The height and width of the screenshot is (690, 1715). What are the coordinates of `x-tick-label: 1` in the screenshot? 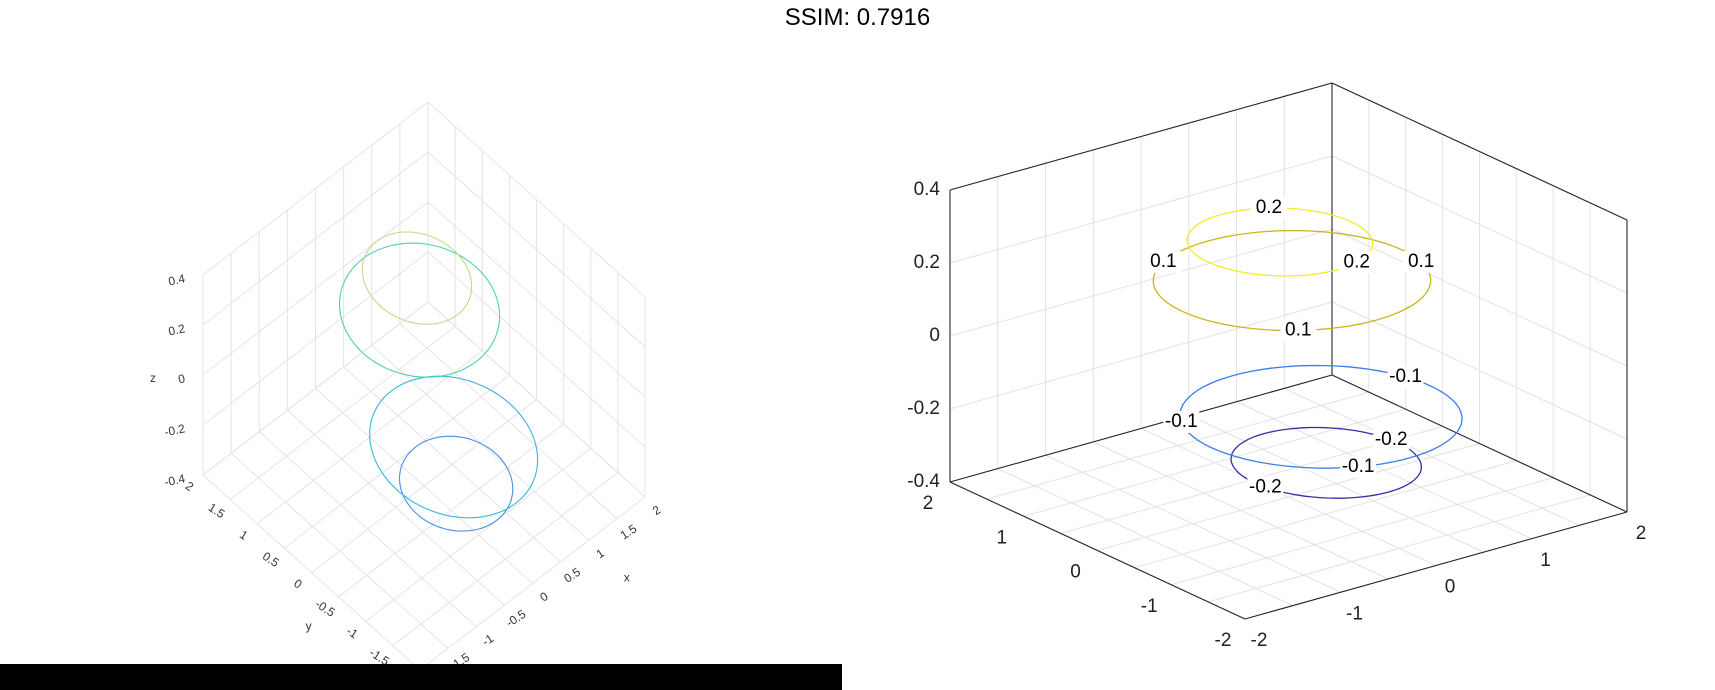 It's located at (1545, 560).